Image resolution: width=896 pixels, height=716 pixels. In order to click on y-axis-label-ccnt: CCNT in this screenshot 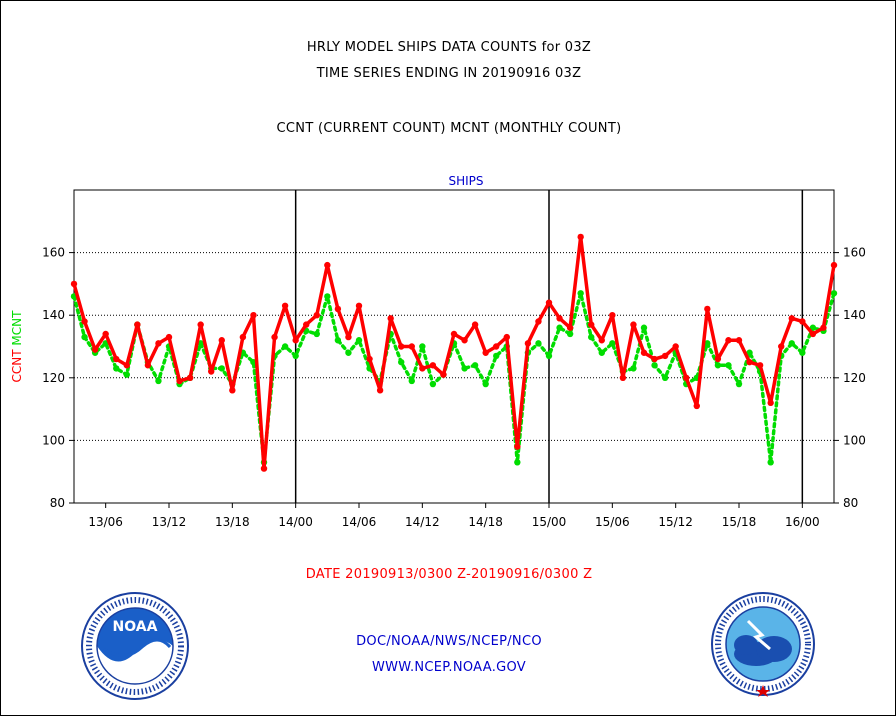, I will do `click(17, 364)`.